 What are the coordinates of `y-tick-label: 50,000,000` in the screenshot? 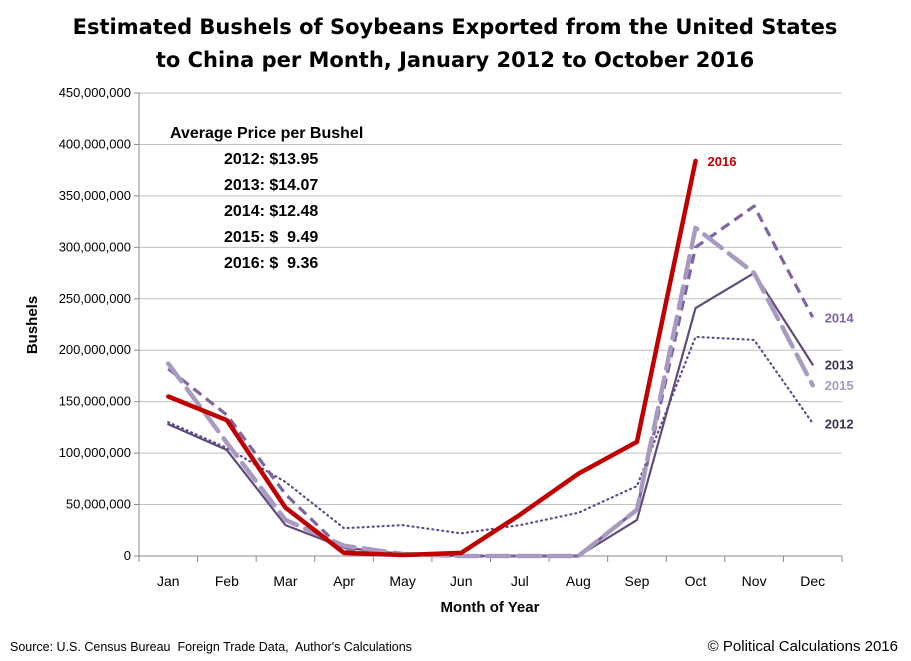 It's located at (98, 504).